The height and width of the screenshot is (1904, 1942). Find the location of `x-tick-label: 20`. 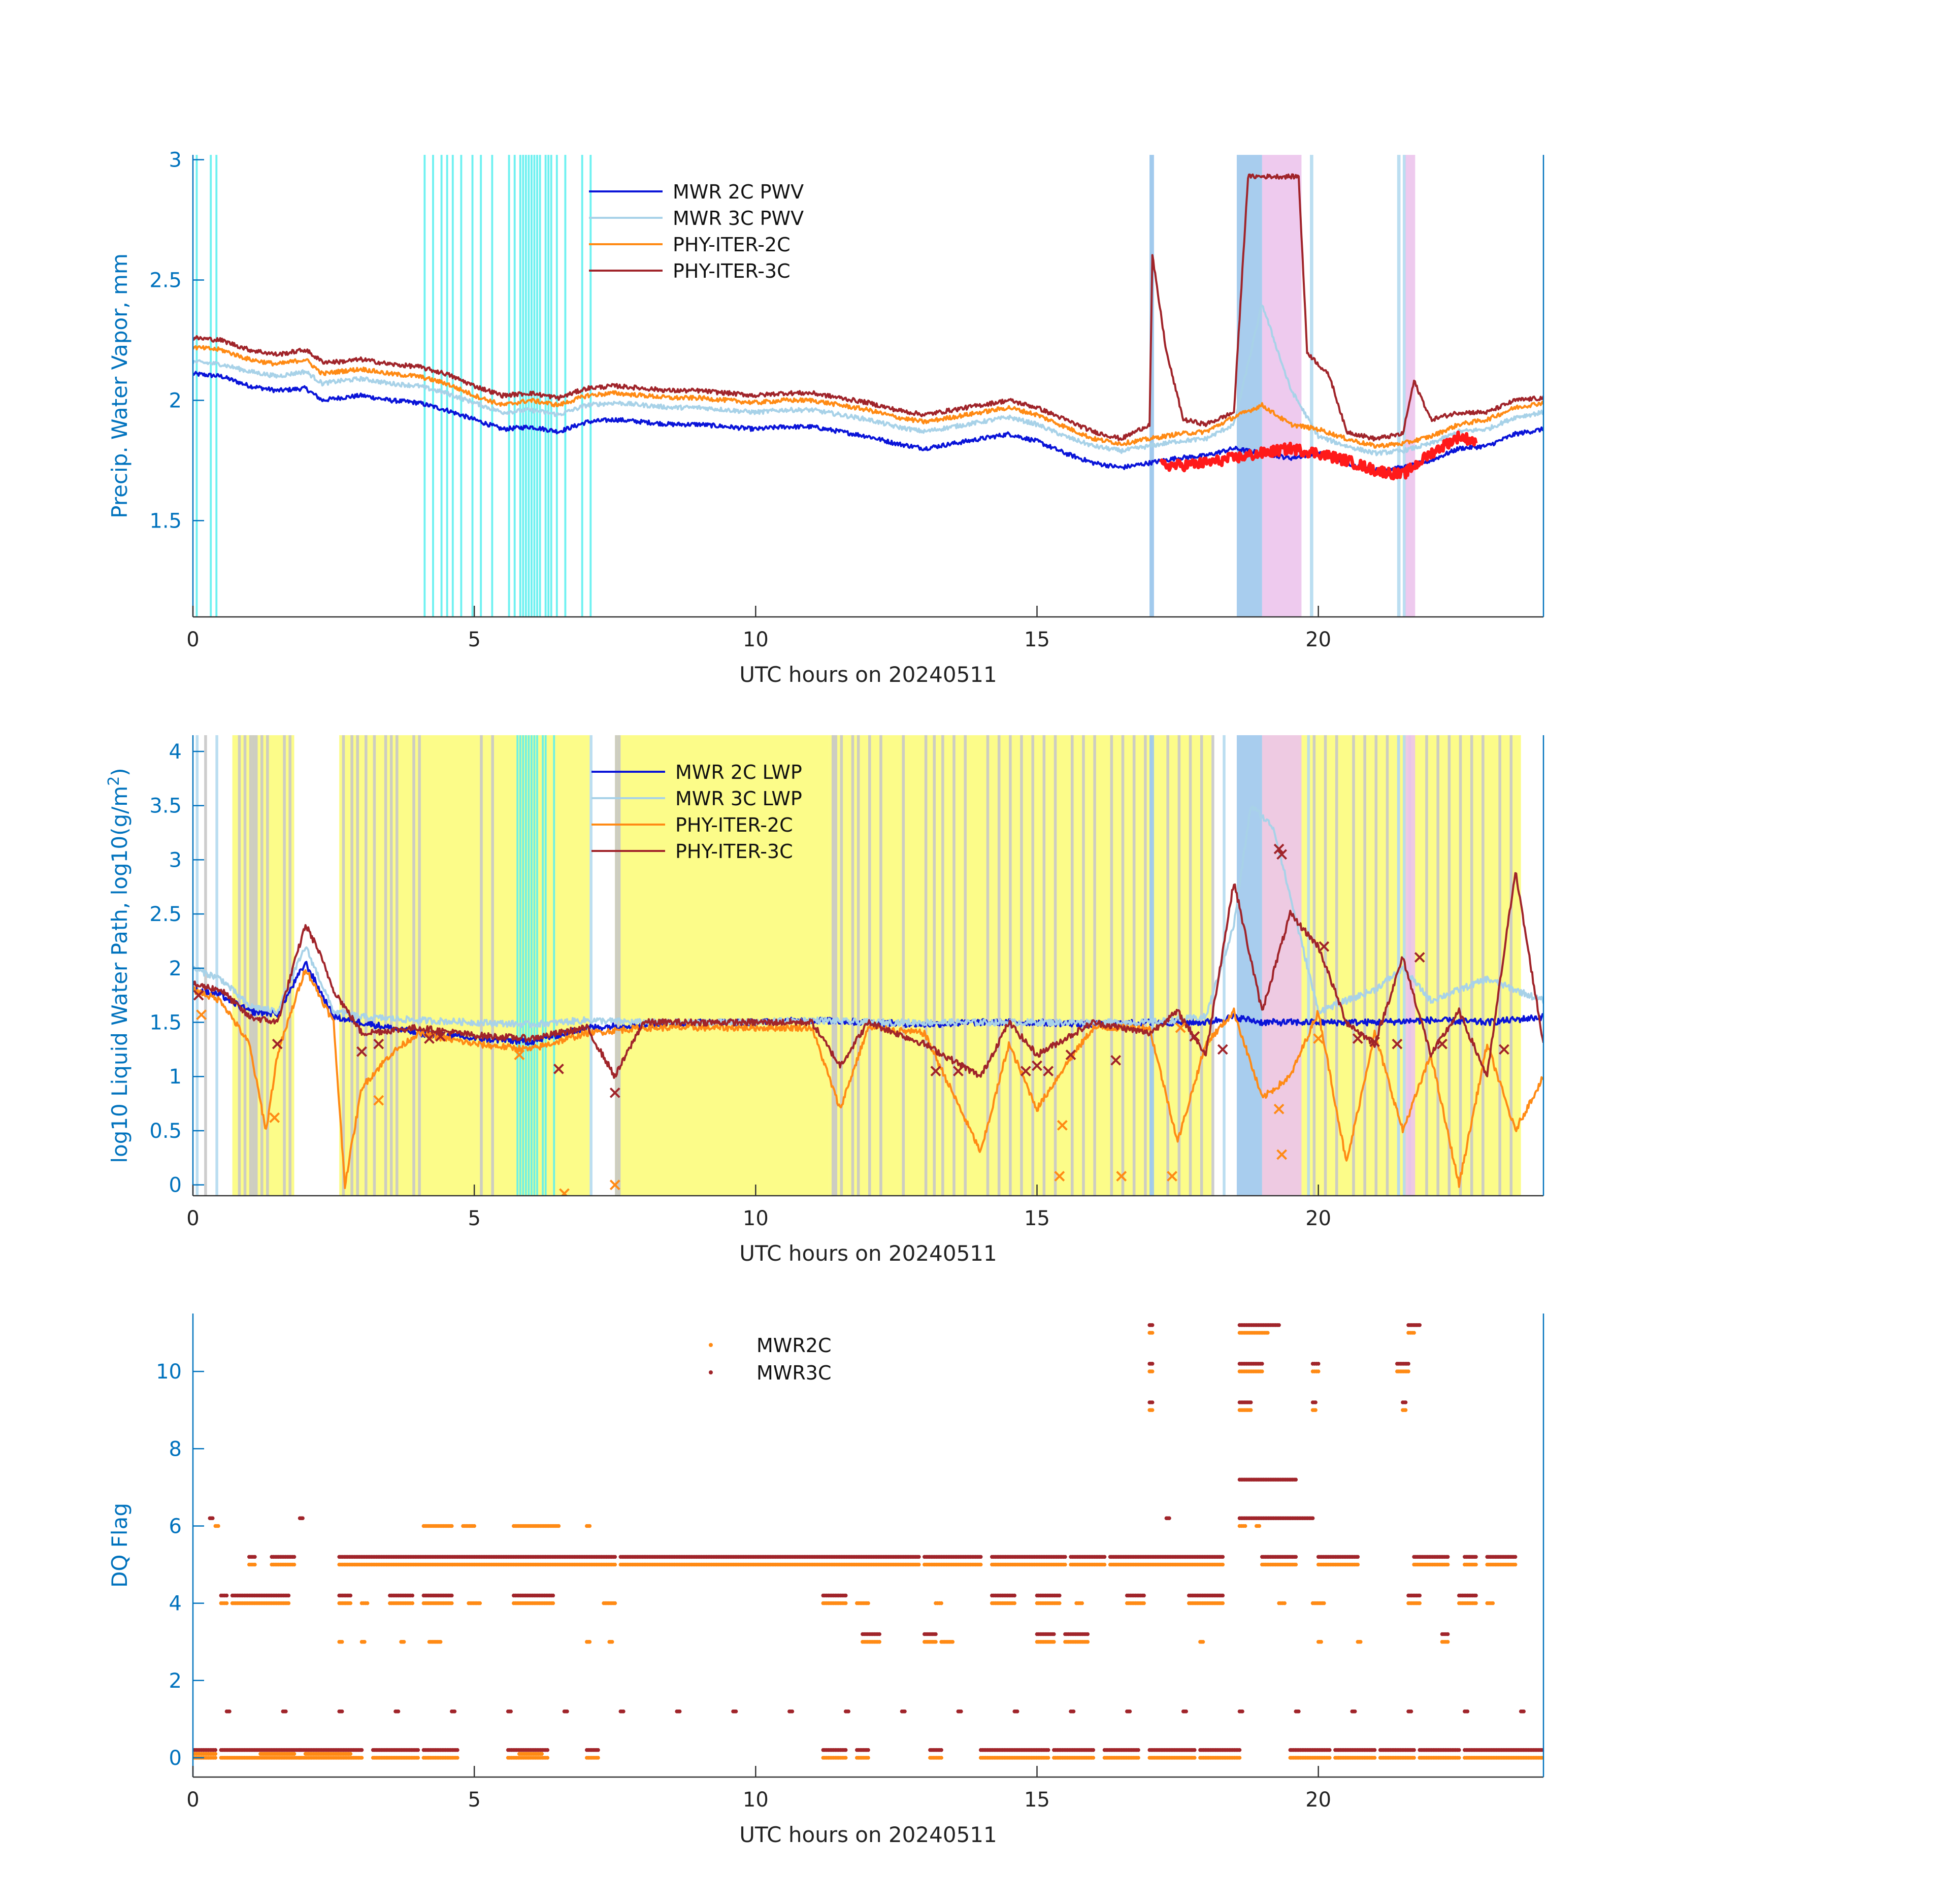

x-tick-label: 20 is located at coordinates (1318, 639).